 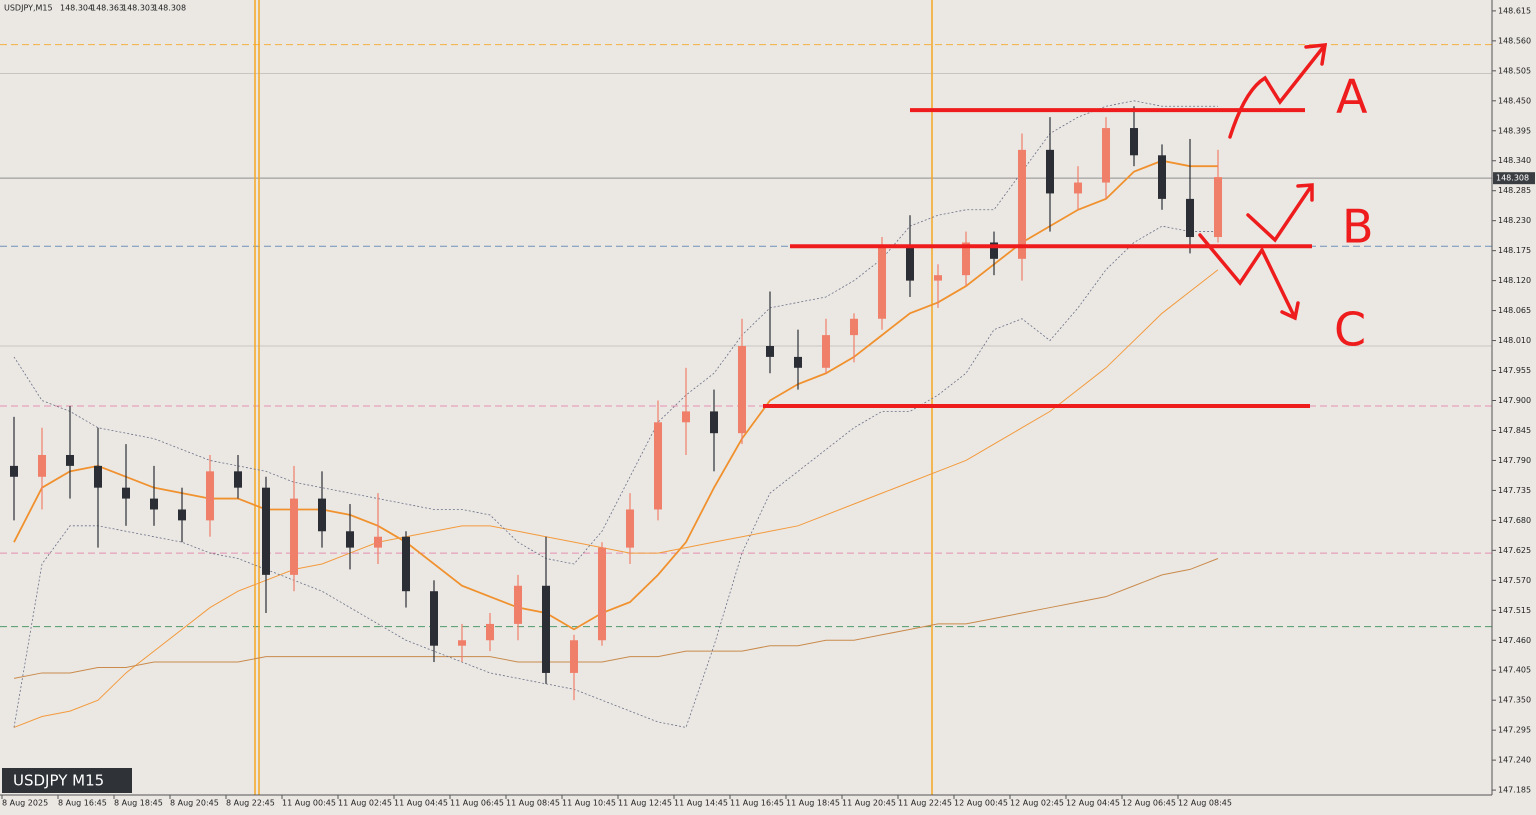 What do you see at coordinates (589, 803) in the screenshot?
I see `x-tick-label: 11 Aug 10:45` at bounding box center [589, 803].